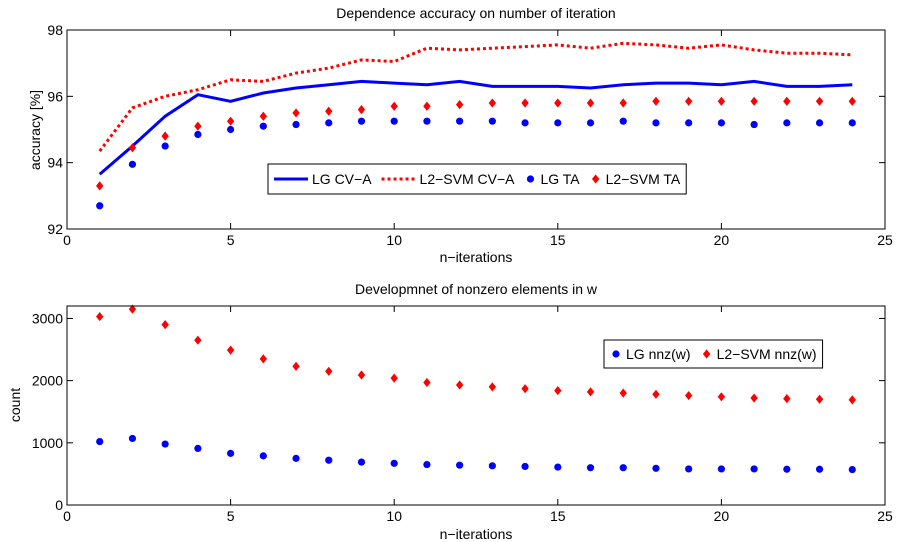  I want to click on y-tick-label: 3000, so click(47, 318).